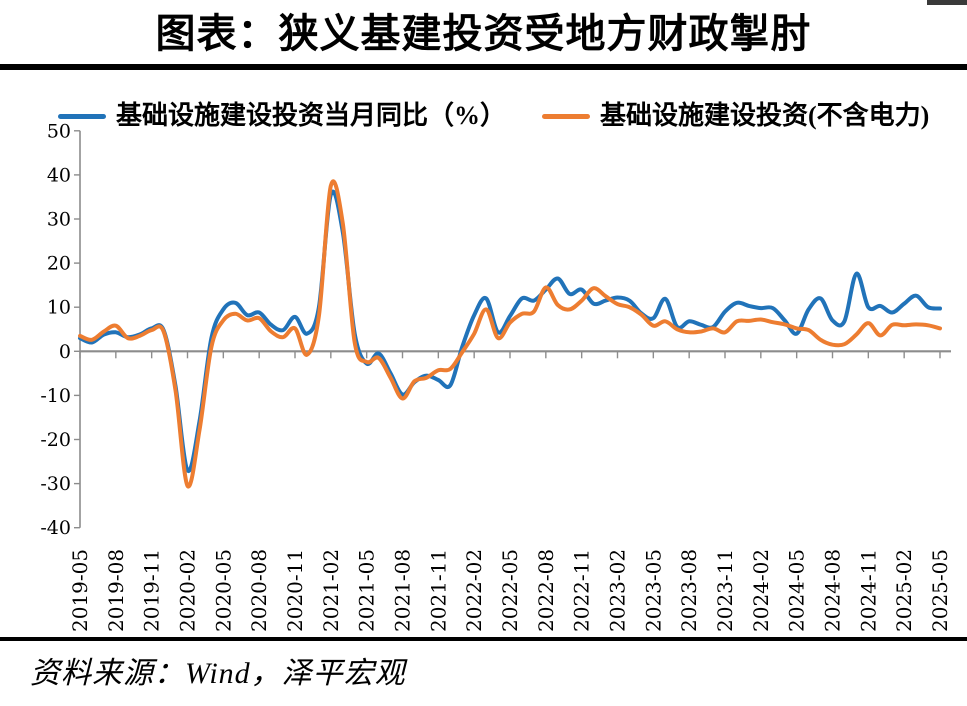 Image resolution: width=967 pixels, height=706 pixels. What do you see at coordinates (510, 590) in the screenshot?
I see `x-axis-label: 2022-05` at bounding box center [510, 590].